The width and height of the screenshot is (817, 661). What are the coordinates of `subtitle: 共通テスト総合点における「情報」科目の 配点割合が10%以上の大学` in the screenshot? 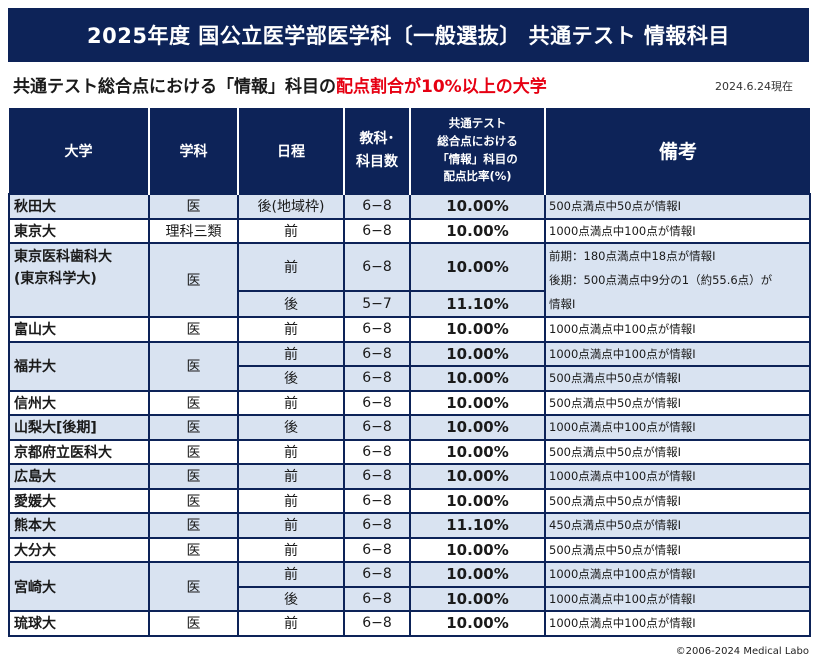 It's located at (280, 84).